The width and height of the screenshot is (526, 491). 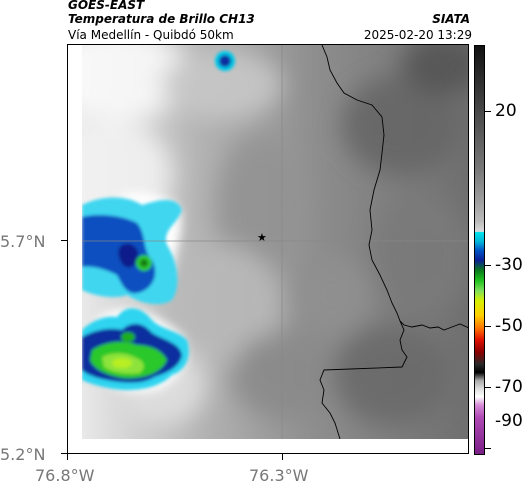 I want to click on star-icon: ★, so click(x=262, y=237).